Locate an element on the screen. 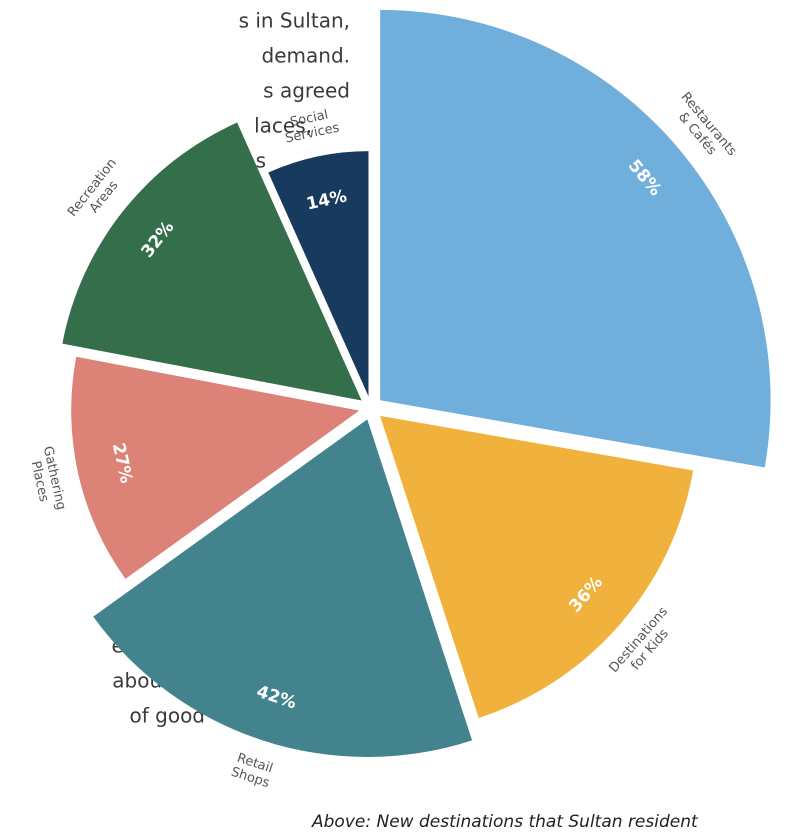 The width and height of the screenshot is (790, 835). paragraph-text: laces, is located at coordinates (283, 126).